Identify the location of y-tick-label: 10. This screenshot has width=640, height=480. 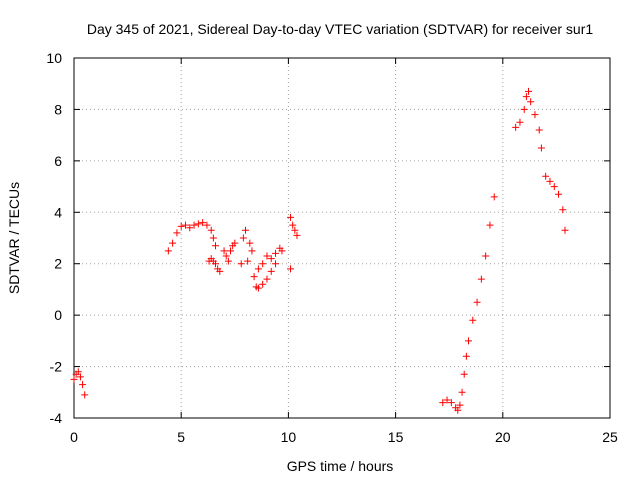
(54, 58).